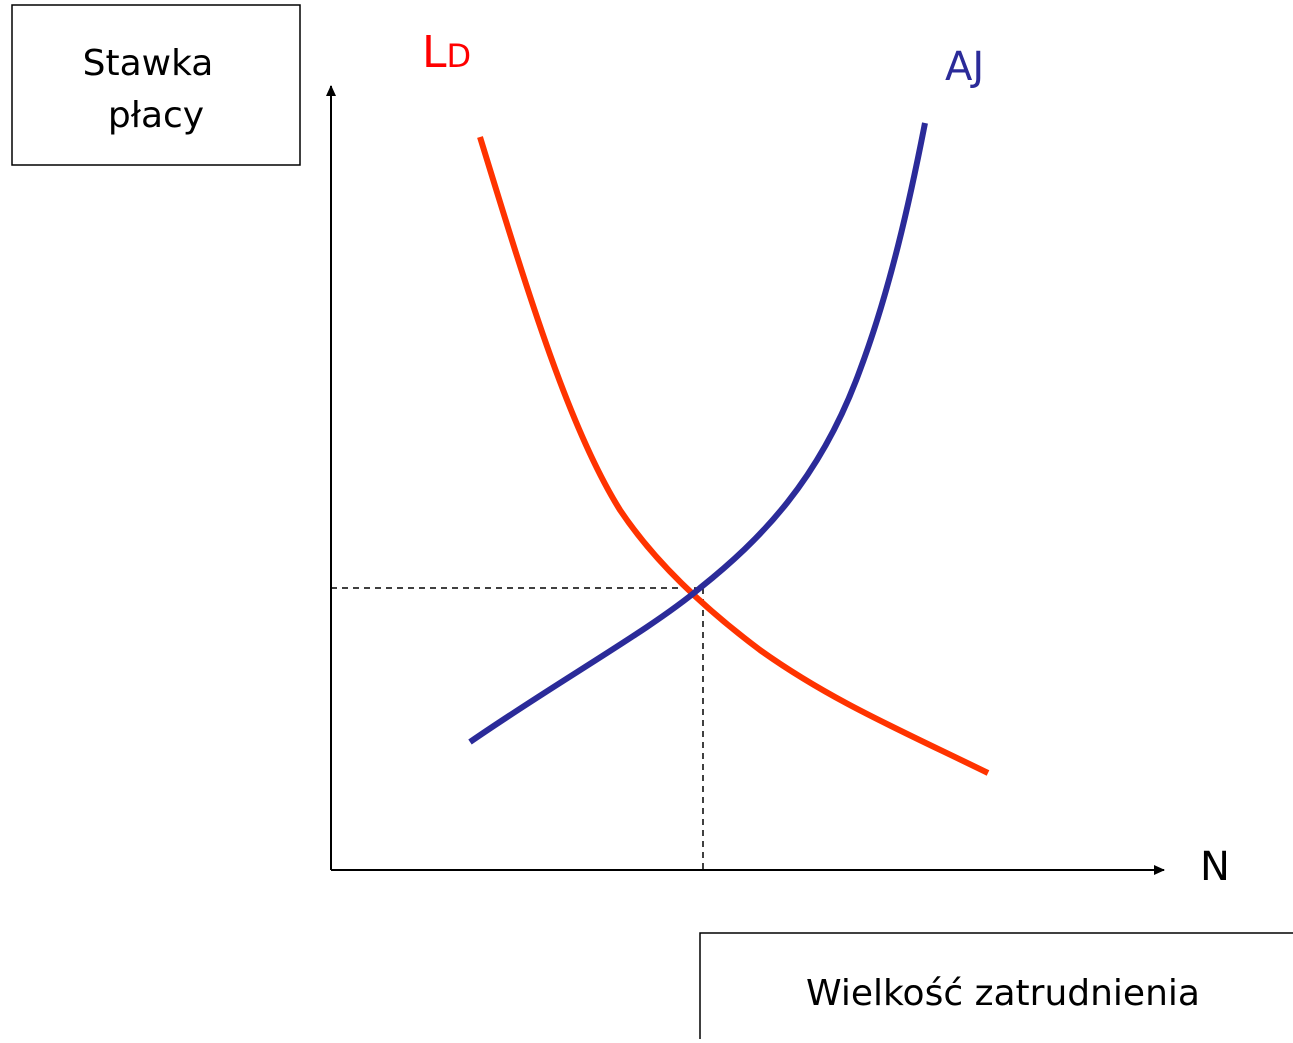  I want to click on x-label-box, so click(996, 985).